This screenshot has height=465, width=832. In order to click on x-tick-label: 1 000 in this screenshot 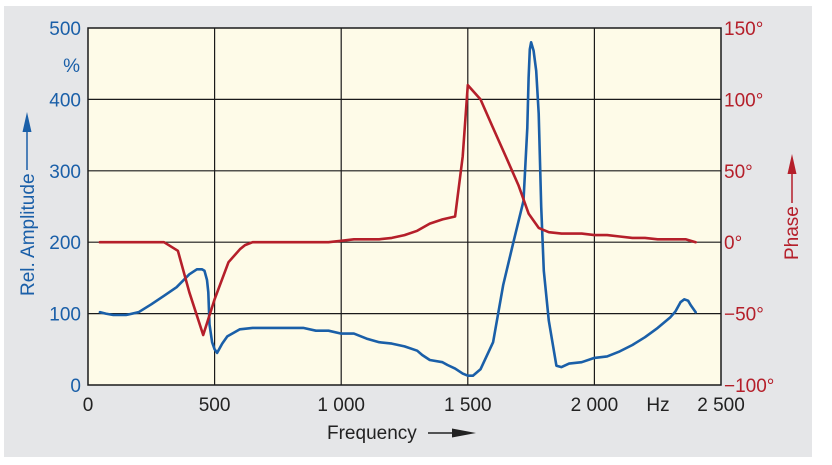, I will do `click(341, 405)`.